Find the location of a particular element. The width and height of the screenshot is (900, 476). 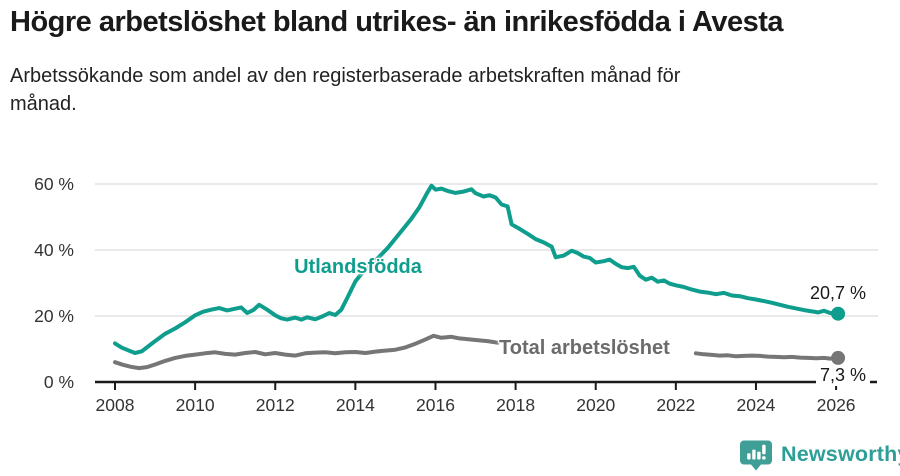

y-tick-label: 60 % is located at coordinates (54, 184).